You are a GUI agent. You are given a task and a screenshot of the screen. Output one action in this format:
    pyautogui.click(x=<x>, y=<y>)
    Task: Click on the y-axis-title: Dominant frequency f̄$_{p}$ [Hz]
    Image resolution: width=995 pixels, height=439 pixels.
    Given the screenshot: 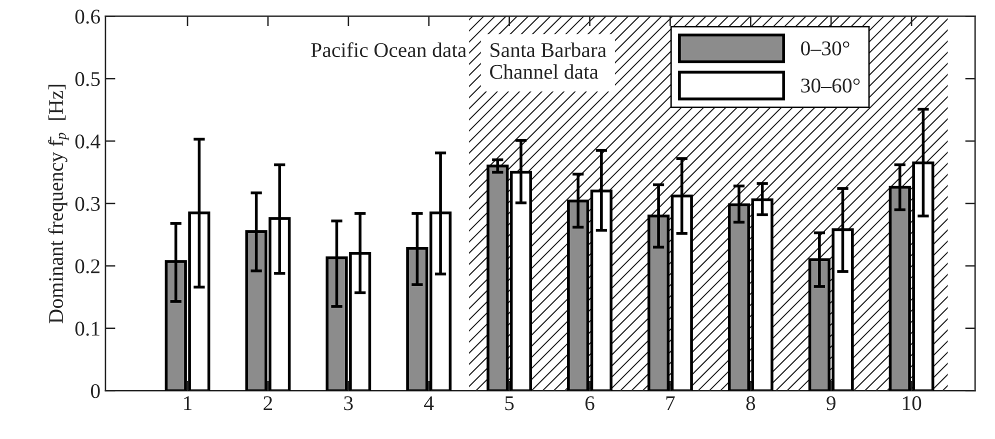 What is the action you would take?
    pyautogui.click(x=58, y=204)
    